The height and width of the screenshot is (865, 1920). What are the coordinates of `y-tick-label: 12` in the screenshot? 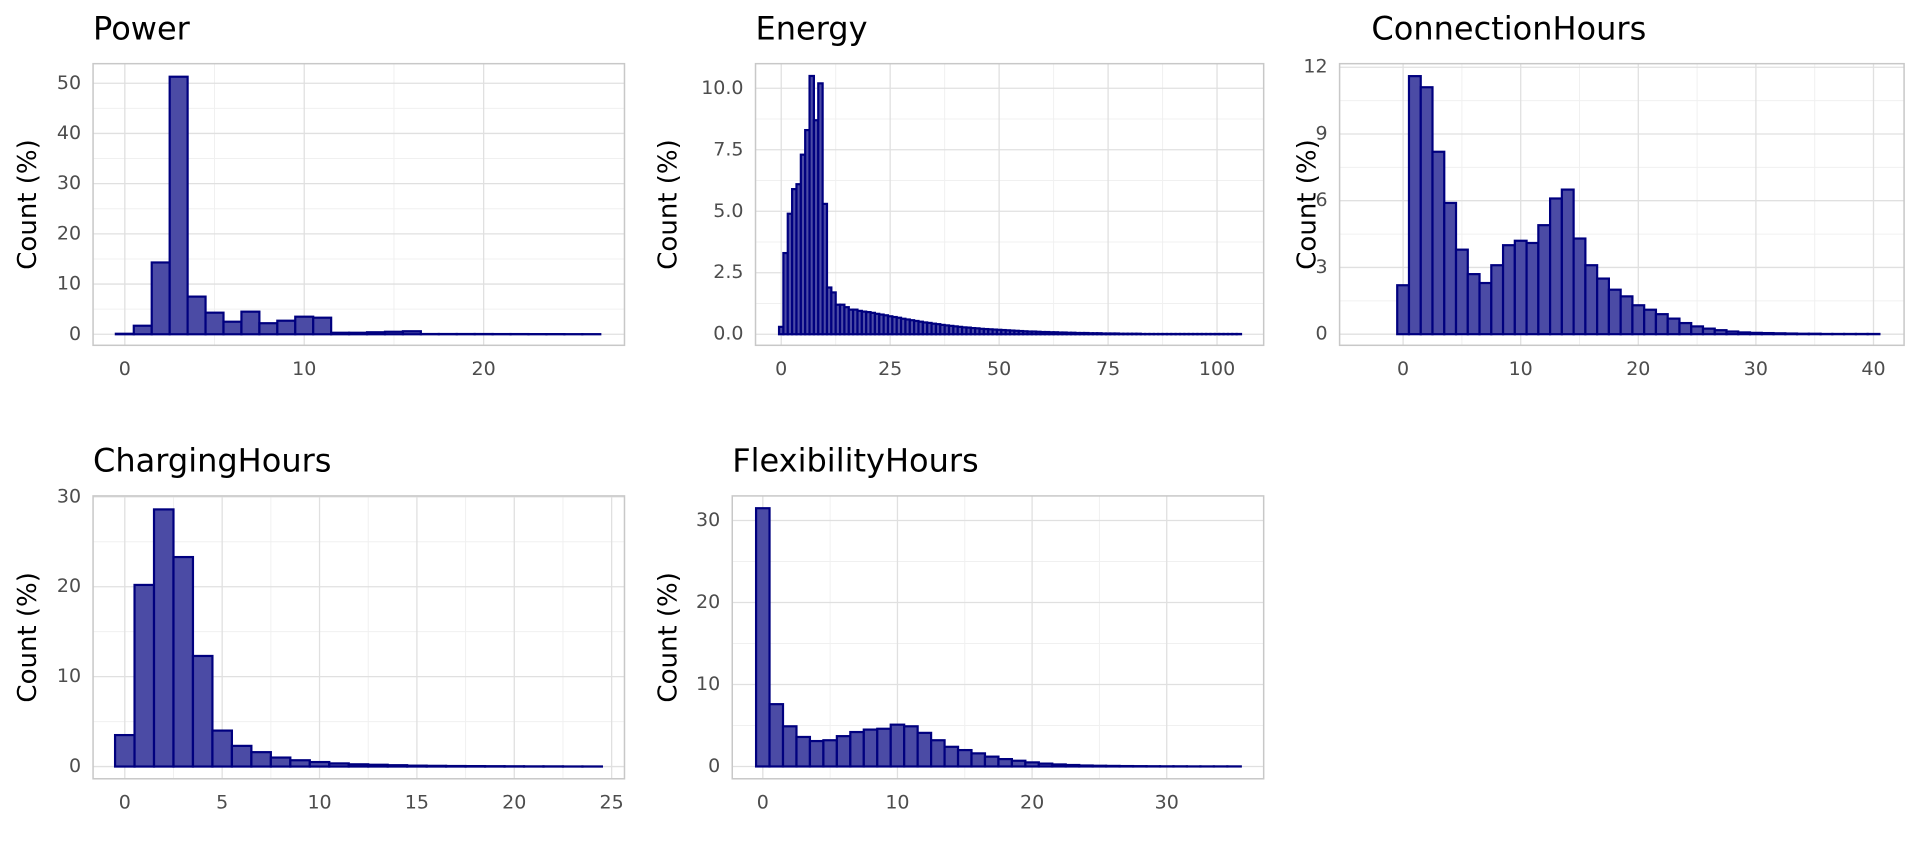 It's located at (1315, 67).